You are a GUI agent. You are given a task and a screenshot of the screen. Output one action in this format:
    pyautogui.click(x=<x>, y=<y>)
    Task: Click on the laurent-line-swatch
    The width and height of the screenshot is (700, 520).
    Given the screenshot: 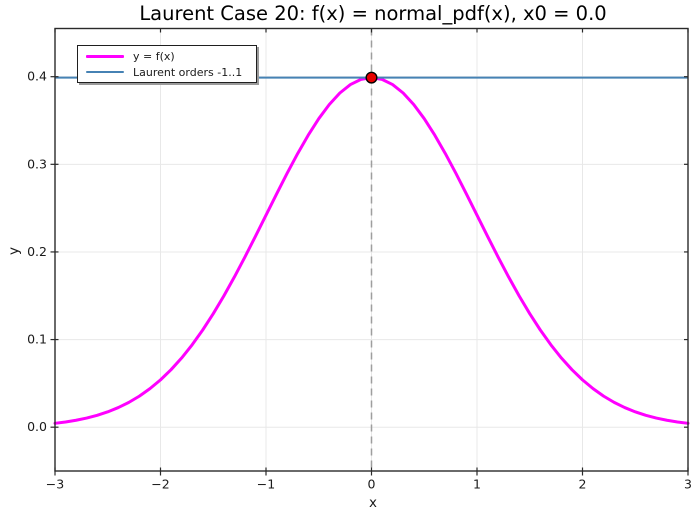 What is the action you would take?
    pyautogui.click(x=105, y=72)
    